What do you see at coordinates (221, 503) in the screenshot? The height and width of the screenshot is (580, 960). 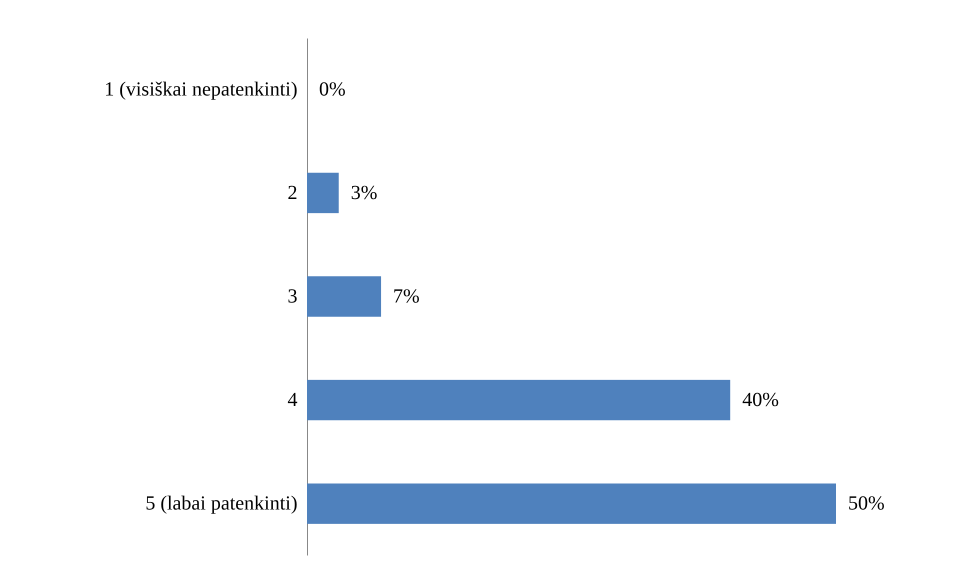 I see `y-tick-label: 5 (labai patenkinti)` at bounding box center [221, 503].